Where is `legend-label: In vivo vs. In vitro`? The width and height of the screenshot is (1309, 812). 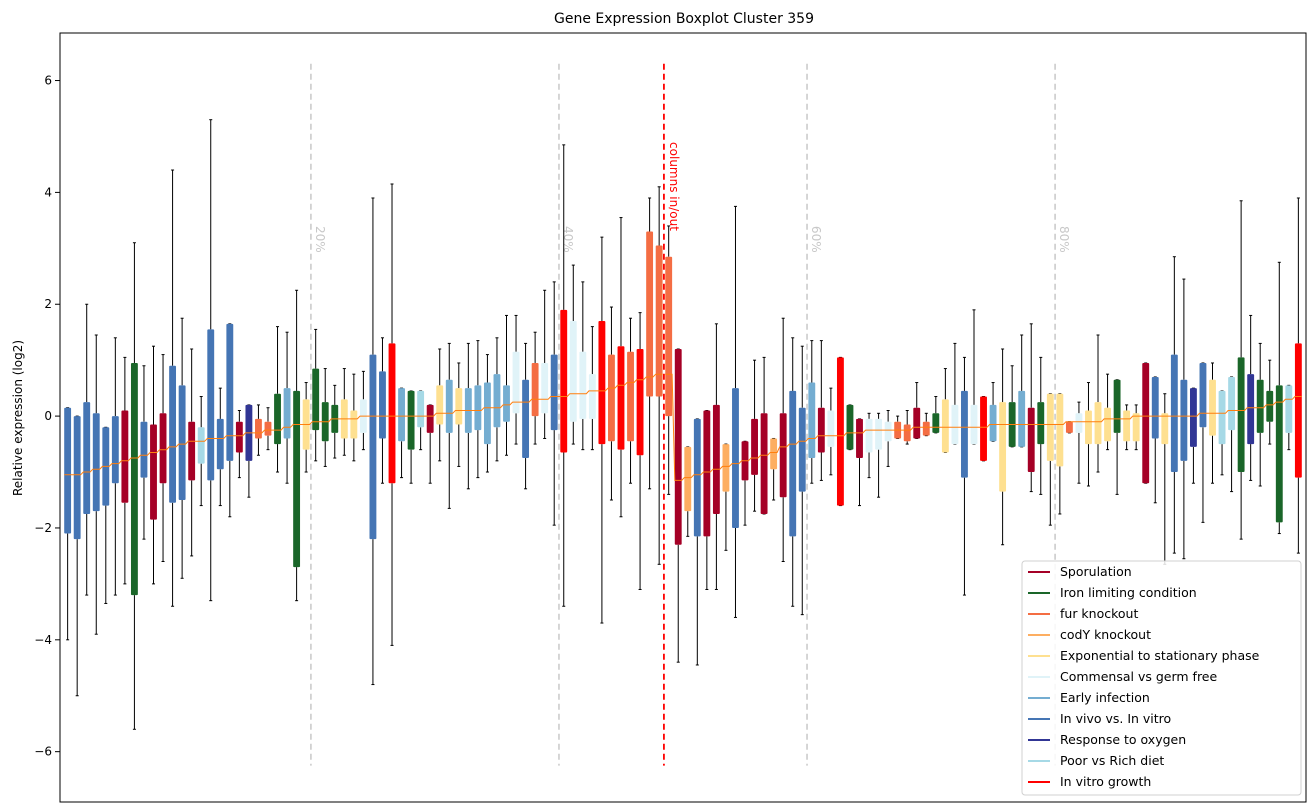
legend-label: In vivo vs. In vitro is located at coordinates (1115, 718).